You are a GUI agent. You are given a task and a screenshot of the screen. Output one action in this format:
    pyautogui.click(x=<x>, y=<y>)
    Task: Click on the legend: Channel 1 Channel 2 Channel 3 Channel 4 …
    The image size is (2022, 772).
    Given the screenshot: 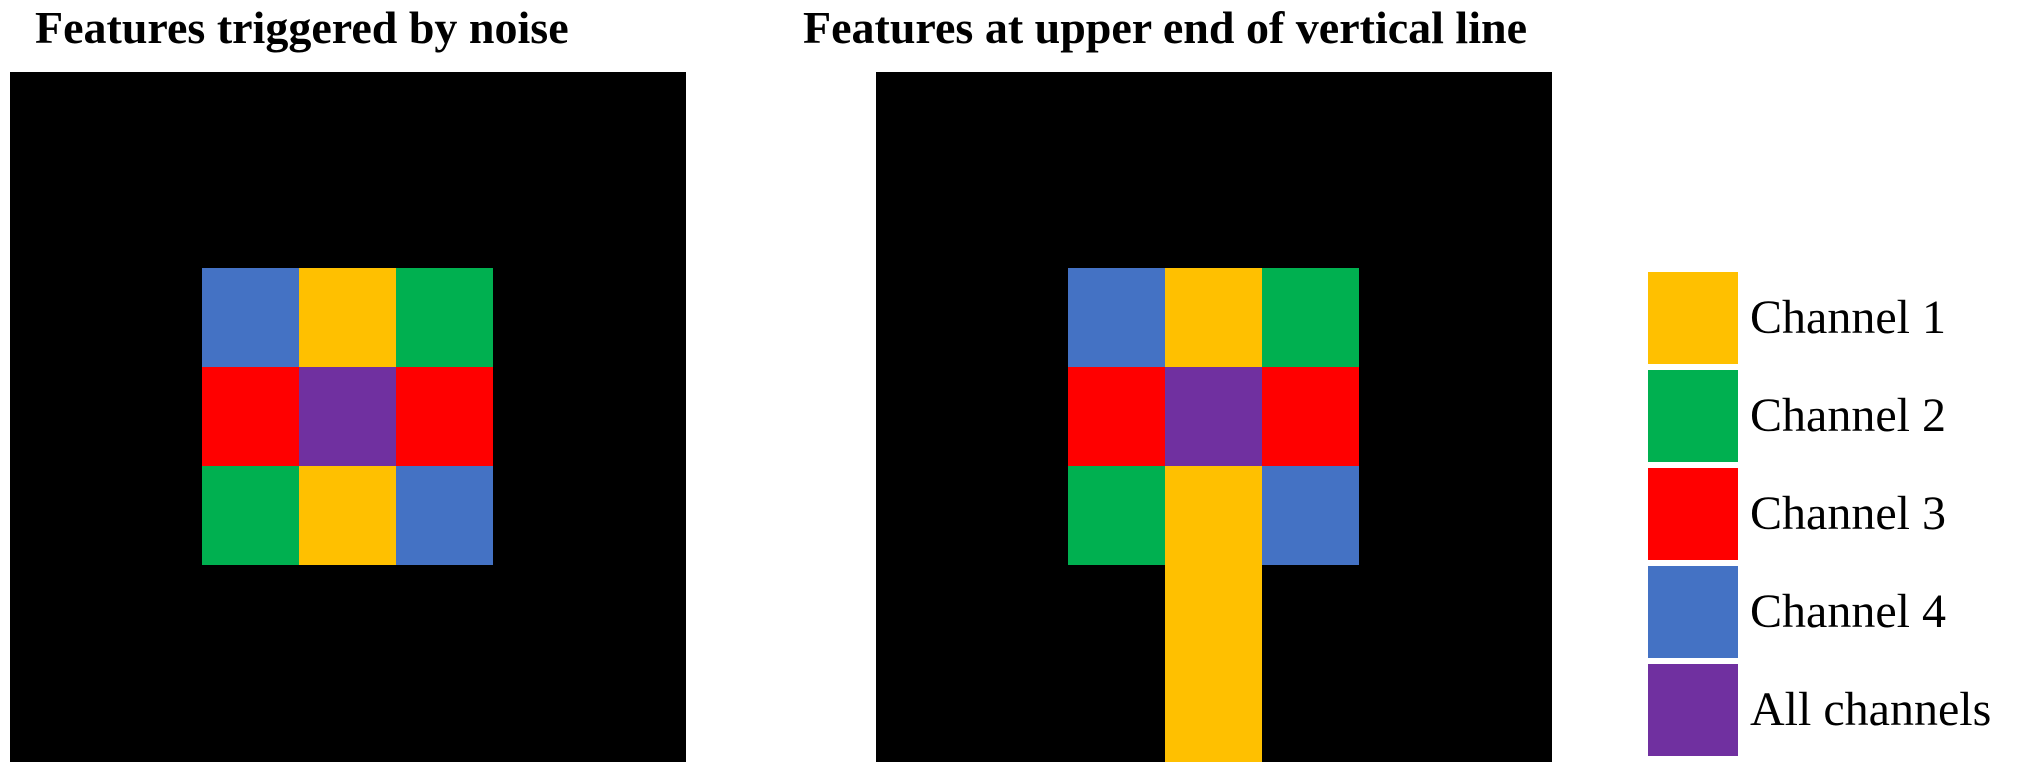 What is the action you would take?
    pyautogui.click(x=1833, y=517)
    